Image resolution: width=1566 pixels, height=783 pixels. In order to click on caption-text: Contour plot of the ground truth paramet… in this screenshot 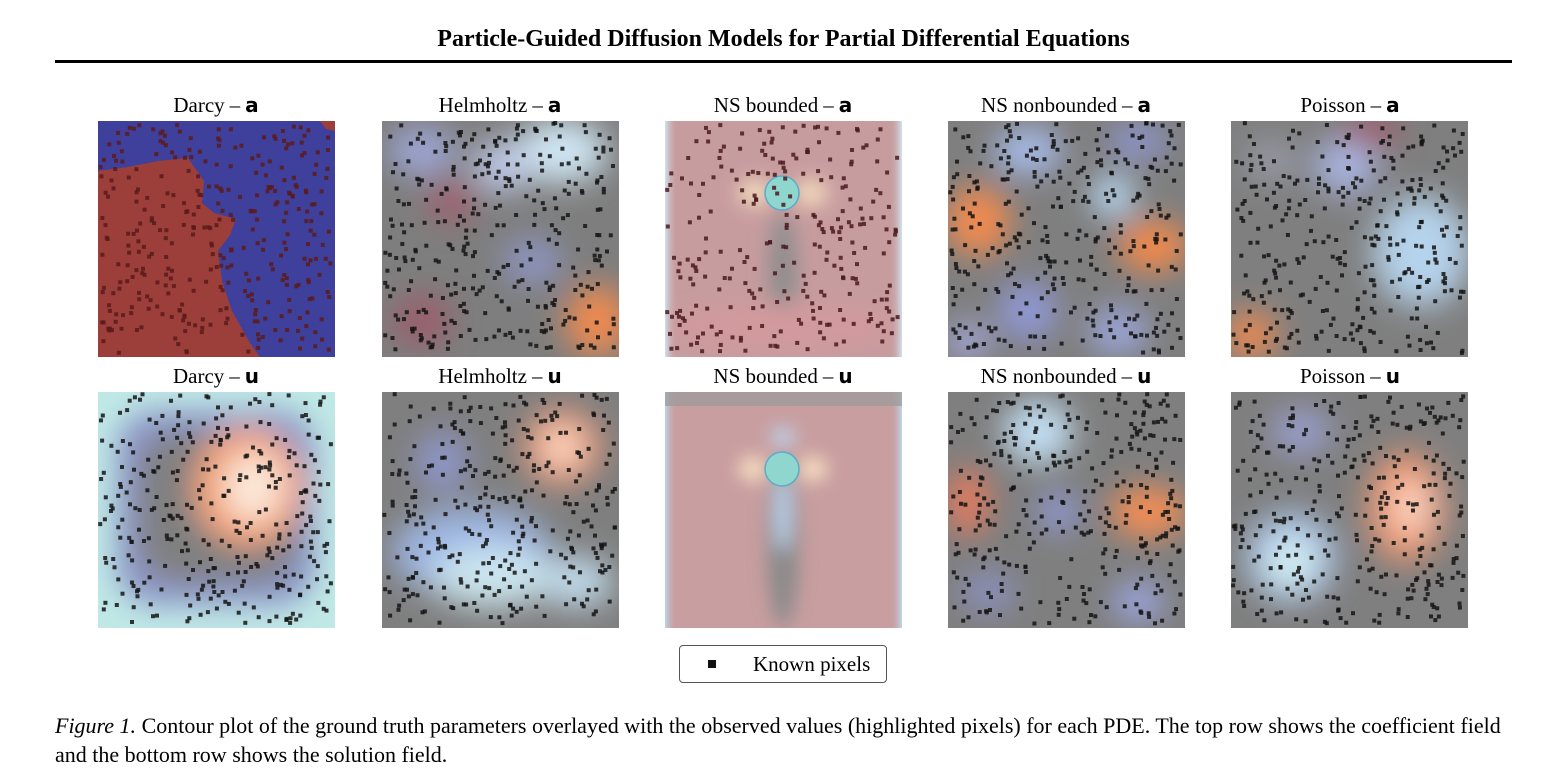, I will do `click(778, 740)`.